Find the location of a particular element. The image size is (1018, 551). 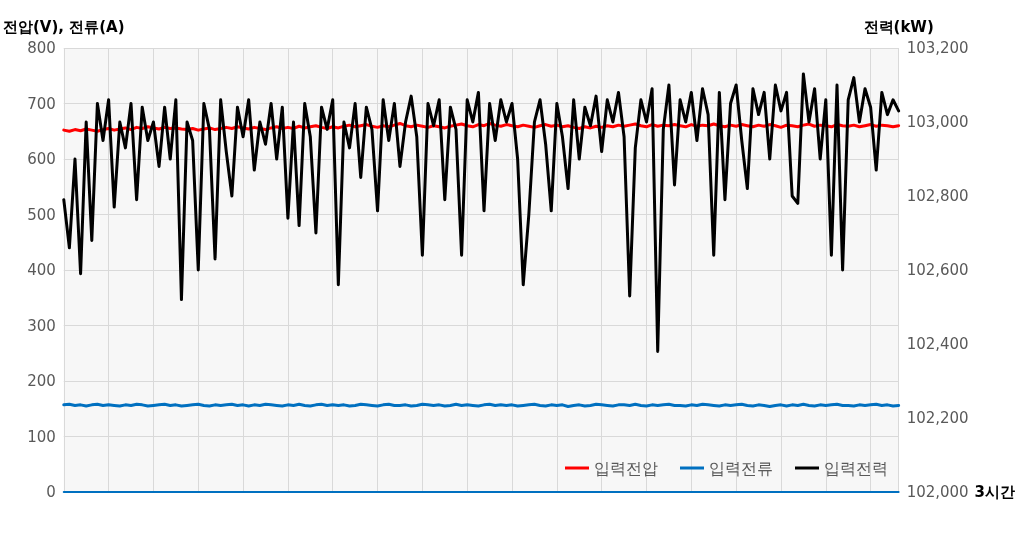

y-tick-label: 100 is located at coordinates (41, 436).